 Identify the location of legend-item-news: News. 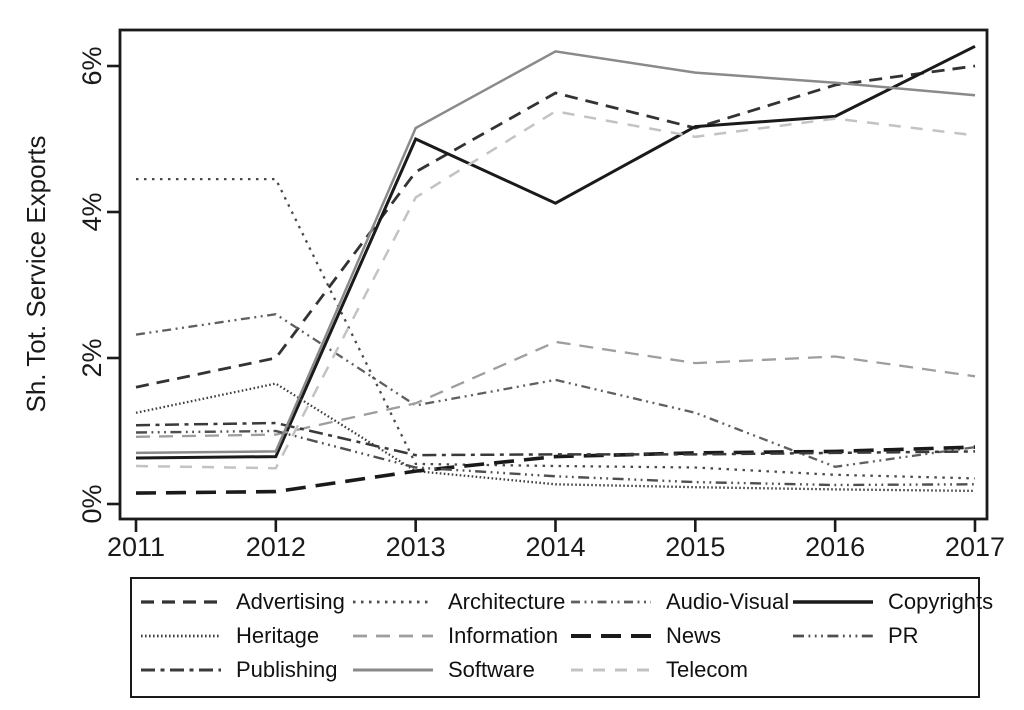
(645, 636).